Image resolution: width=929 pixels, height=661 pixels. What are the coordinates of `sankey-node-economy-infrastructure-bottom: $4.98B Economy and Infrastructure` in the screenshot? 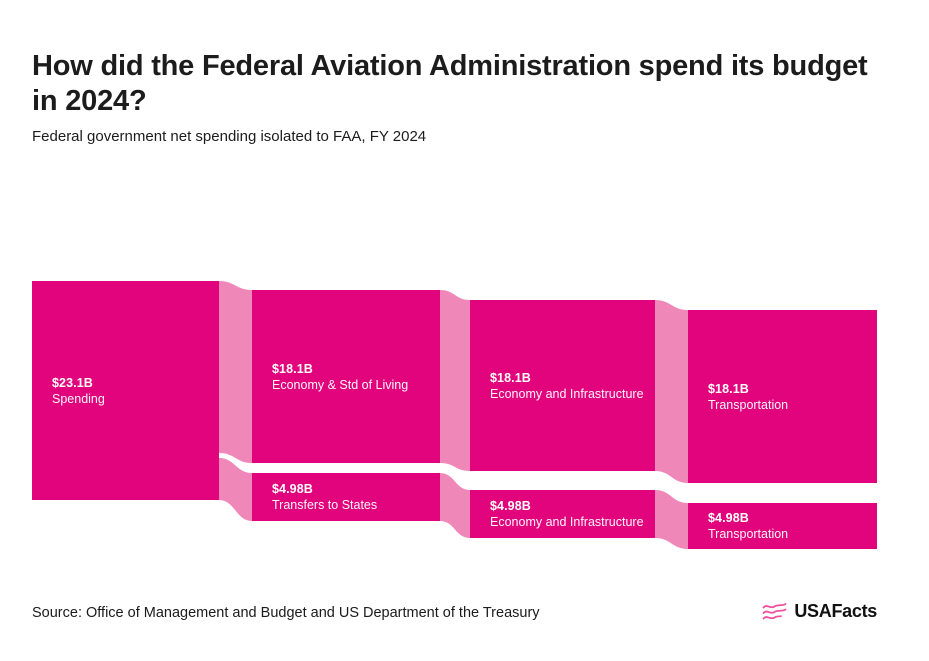 It's located at (562, 514).